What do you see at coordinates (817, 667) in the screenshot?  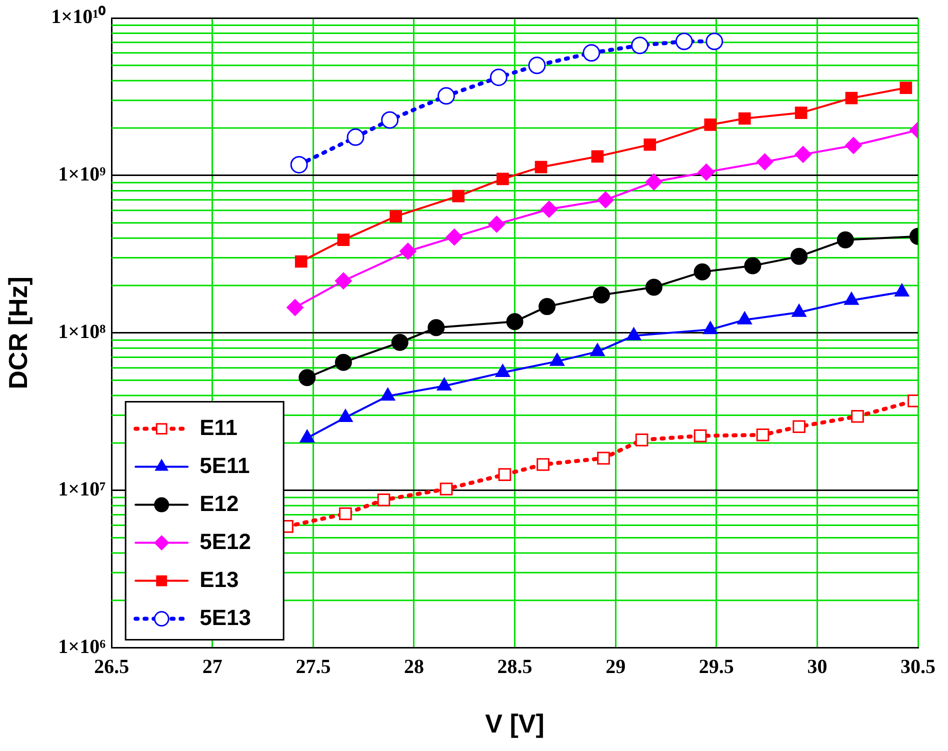 I see `x-tick-label: 30` at bounding box center [817, 667].